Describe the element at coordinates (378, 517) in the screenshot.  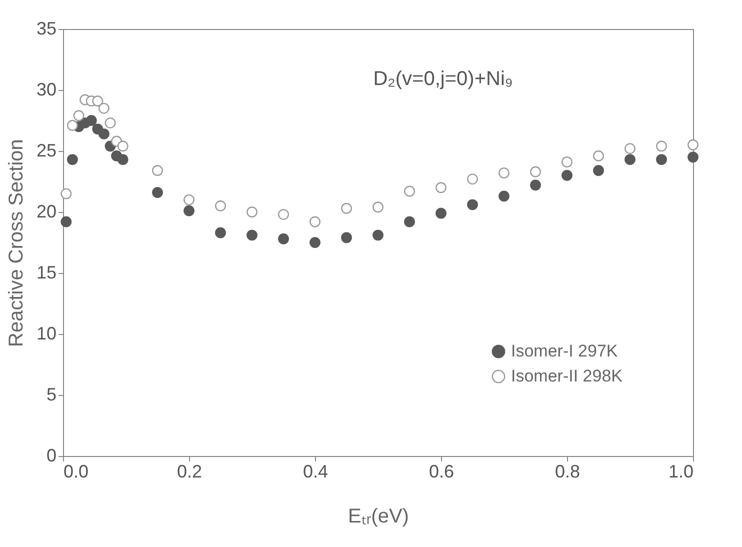
I see `x-axis-title: Eₜᵣ(eV)` at that location.